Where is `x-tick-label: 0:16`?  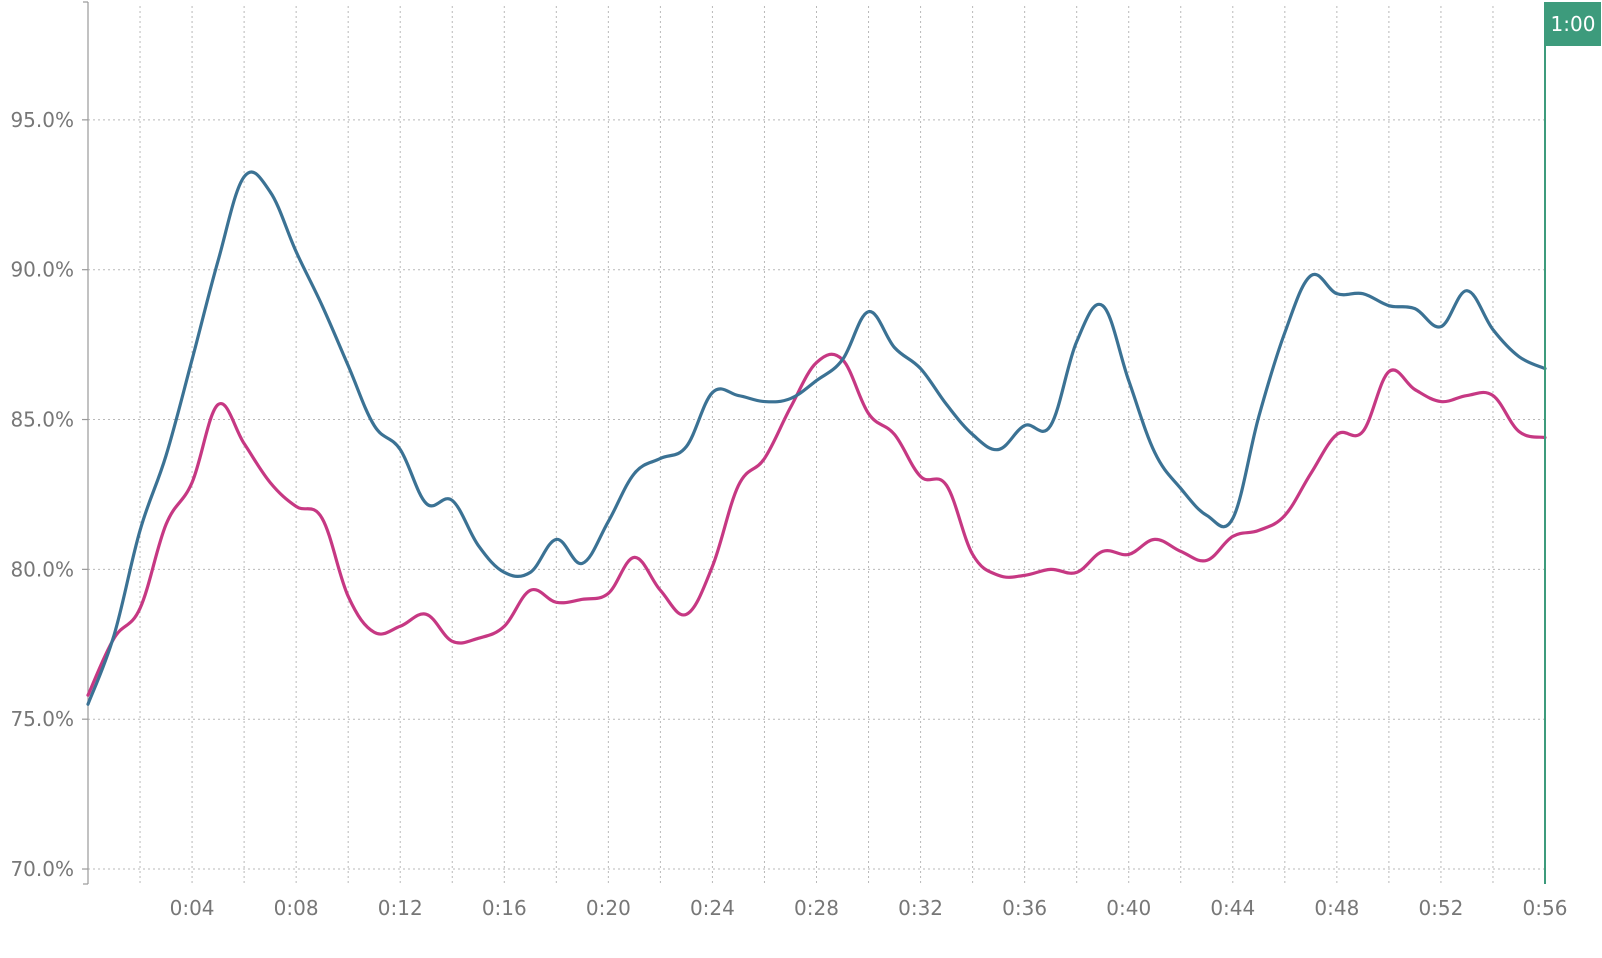 x-tick-label: 0:16 is located at coordinates (504, 908).